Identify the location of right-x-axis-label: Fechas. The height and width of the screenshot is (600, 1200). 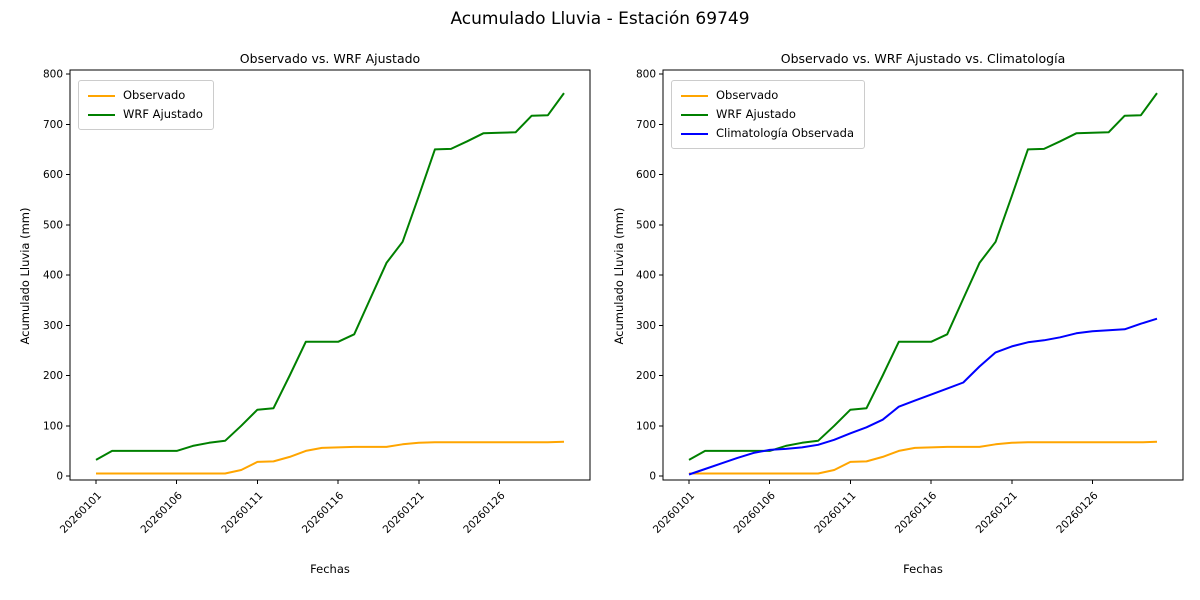
(923, 569).